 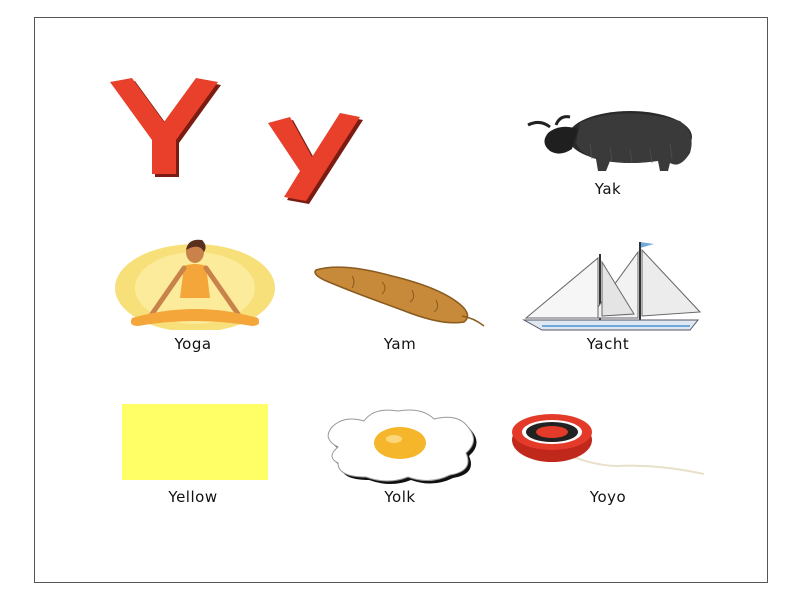 I want to click on yoyo-icon, so click(x=608, y=444).